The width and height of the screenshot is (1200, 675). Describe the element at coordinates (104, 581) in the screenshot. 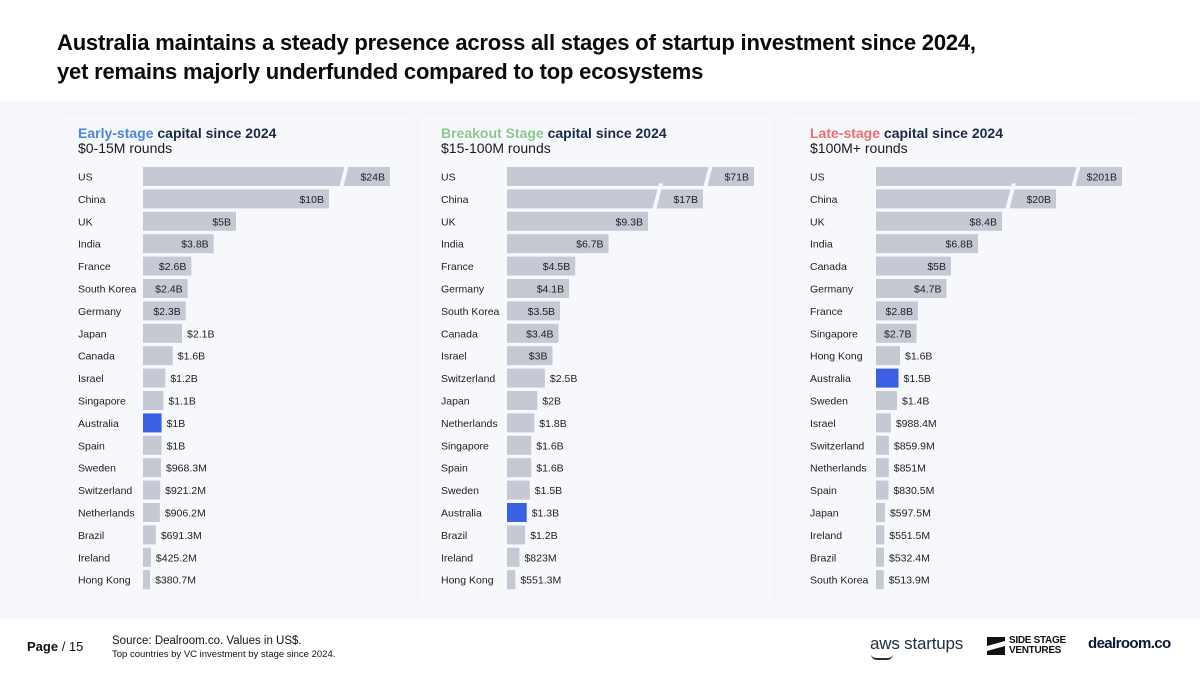

I see `category-label: Hong Kong` at that location.